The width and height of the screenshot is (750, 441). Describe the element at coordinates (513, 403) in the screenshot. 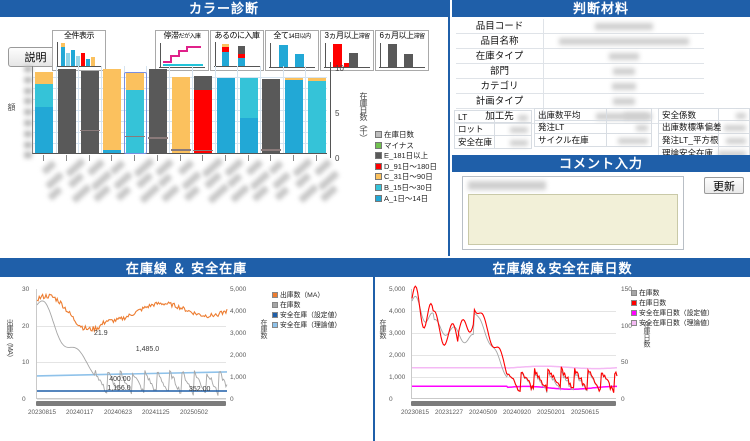

I see `br-scrollbar` at that location.